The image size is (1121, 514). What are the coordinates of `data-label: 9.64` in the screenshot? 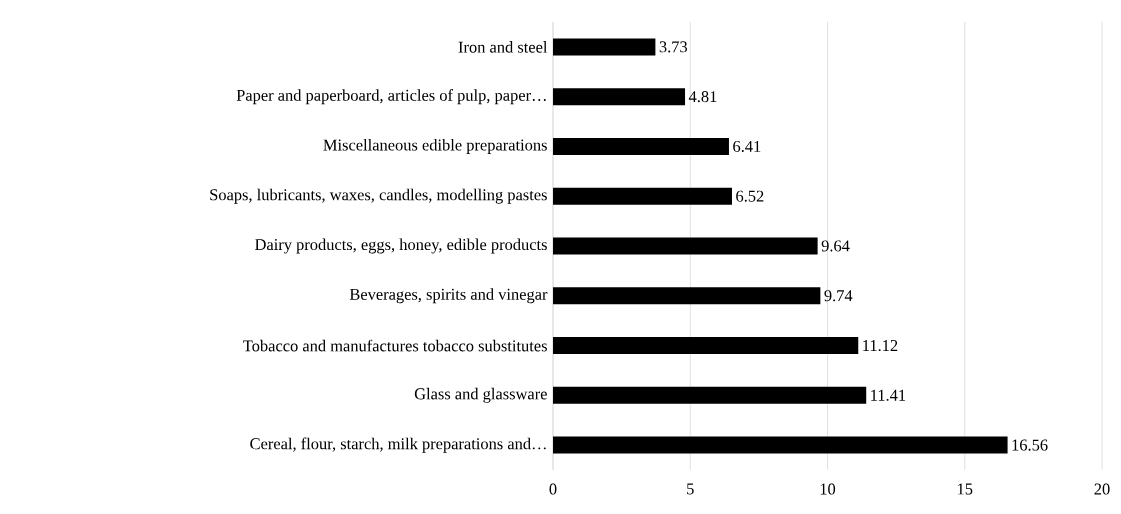 It's located at (835, 246).